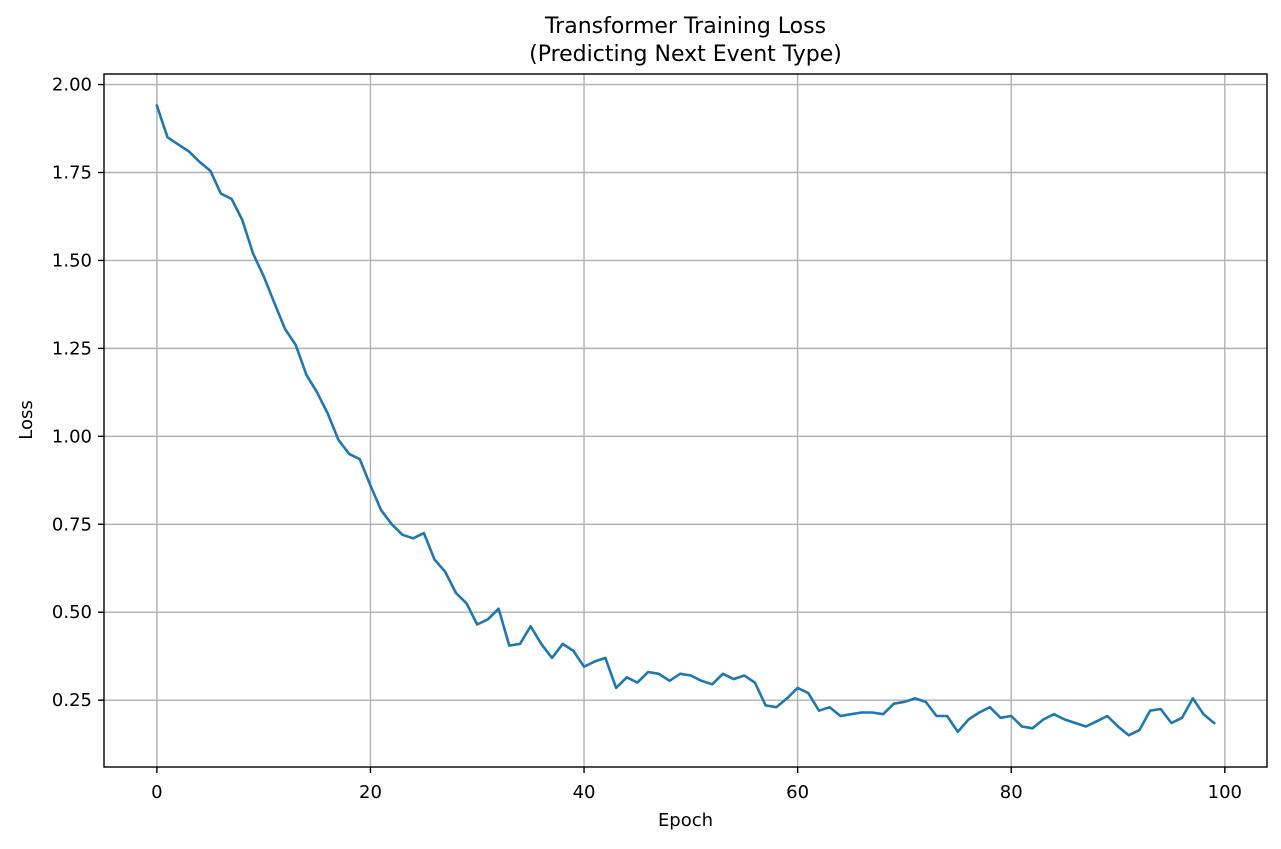  What do you see at coordinates (1011, 792) in the screenshot?
I see `x-tick-label: 80` at bounding box center [1011, 792].